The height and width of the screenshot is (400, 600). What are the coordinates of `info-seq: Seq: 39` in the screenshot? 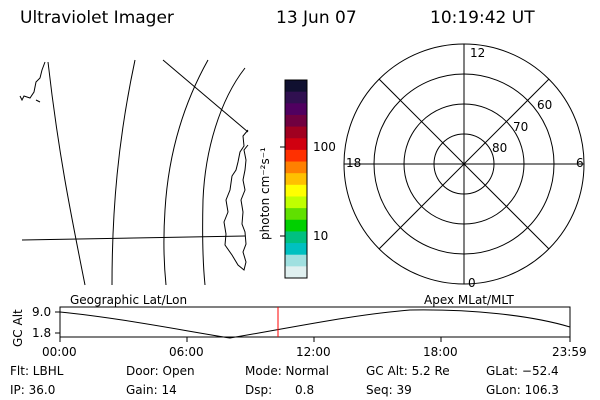 It's located at (389, 390).